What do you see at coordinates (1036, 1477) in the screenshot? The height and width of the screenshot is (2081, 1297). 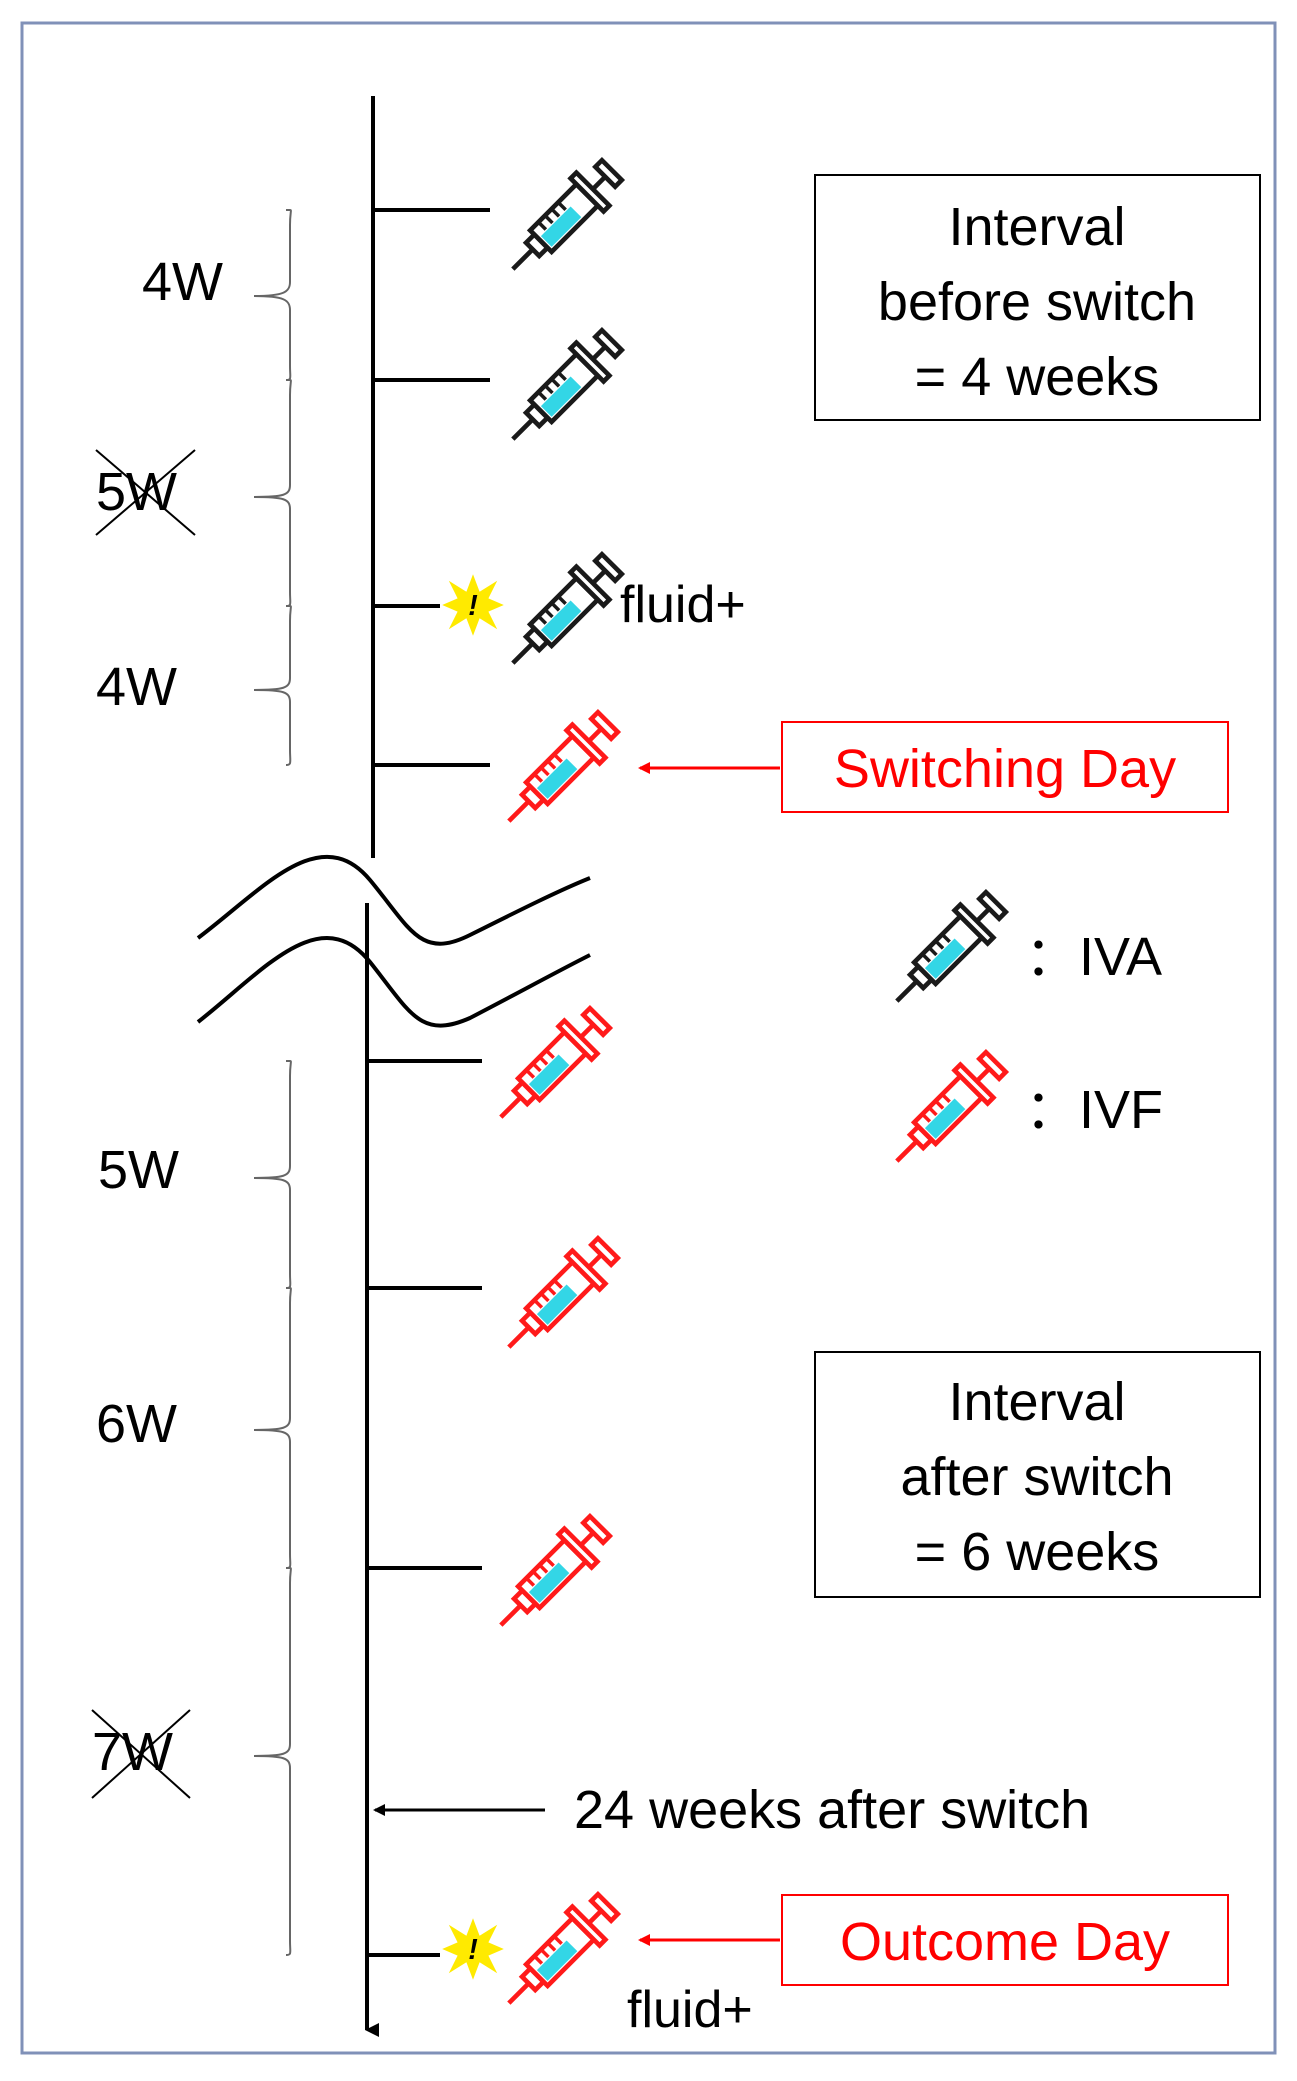 I see `box-after-line2: after switch` at bounding box center [1036, 1477].